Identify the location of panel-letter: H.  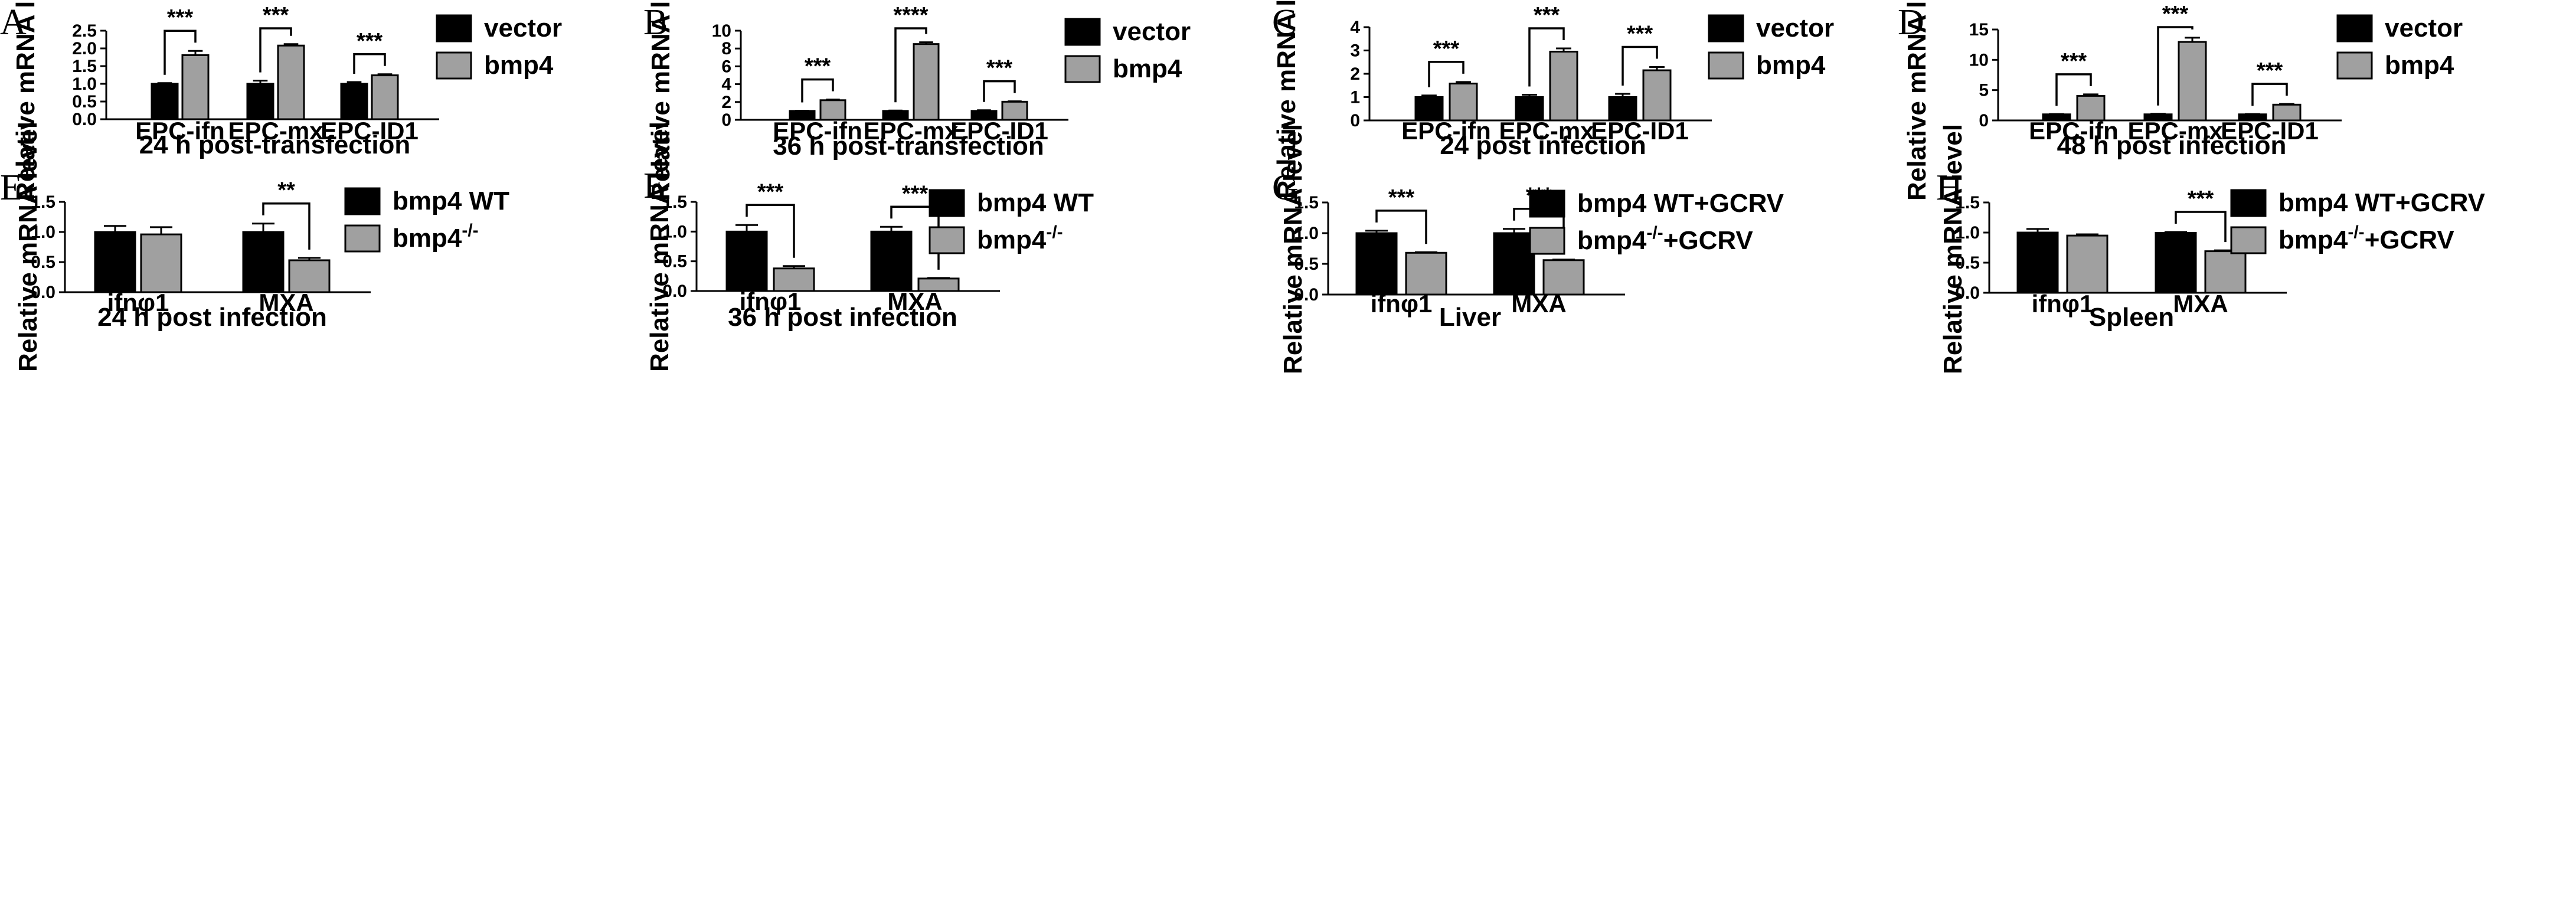
(1949, 188).